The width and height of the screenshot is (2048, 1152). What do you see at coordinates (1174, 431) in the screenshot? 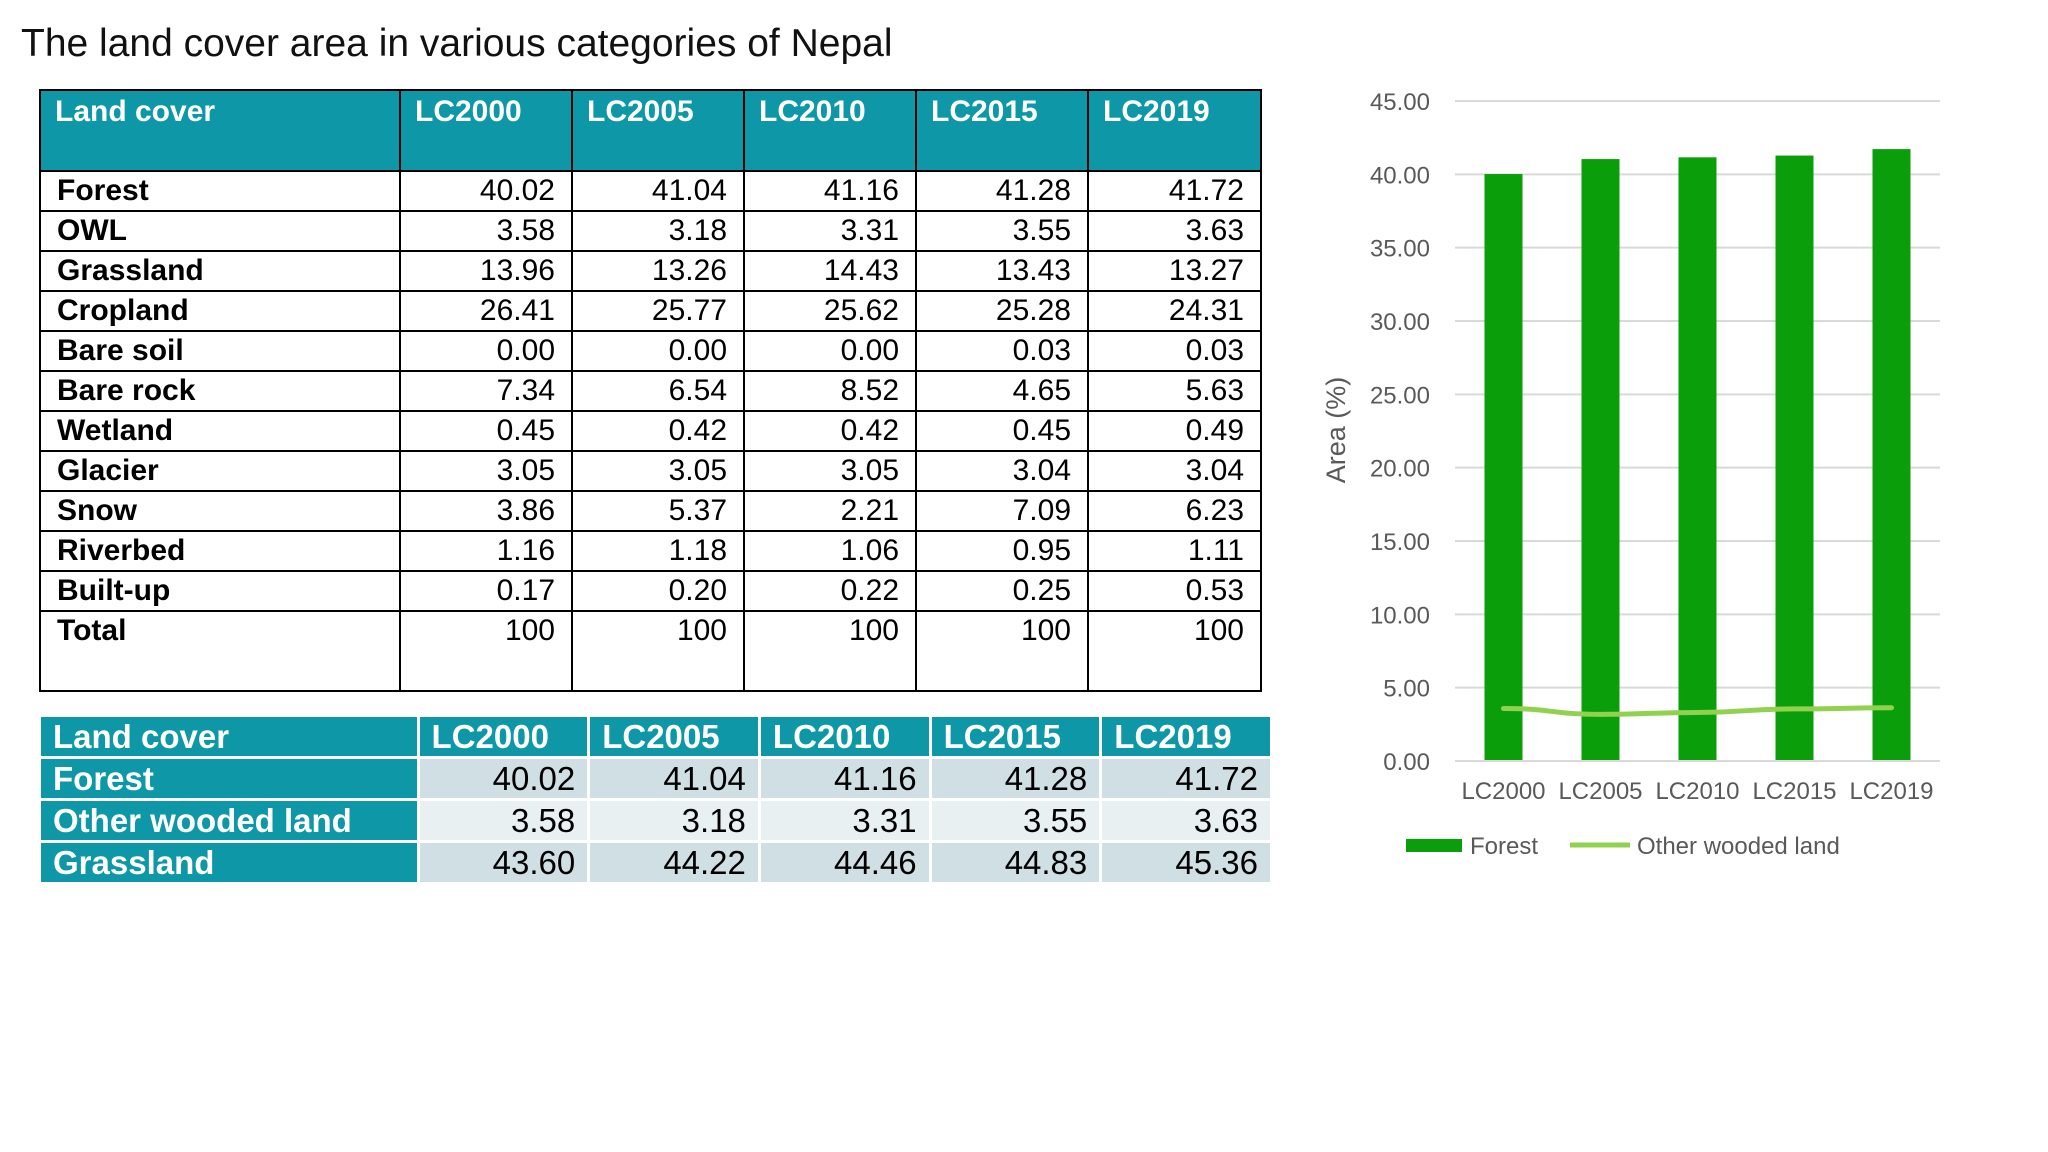
I see `cell-value: 0.49` at bounding box center [1174, 431].